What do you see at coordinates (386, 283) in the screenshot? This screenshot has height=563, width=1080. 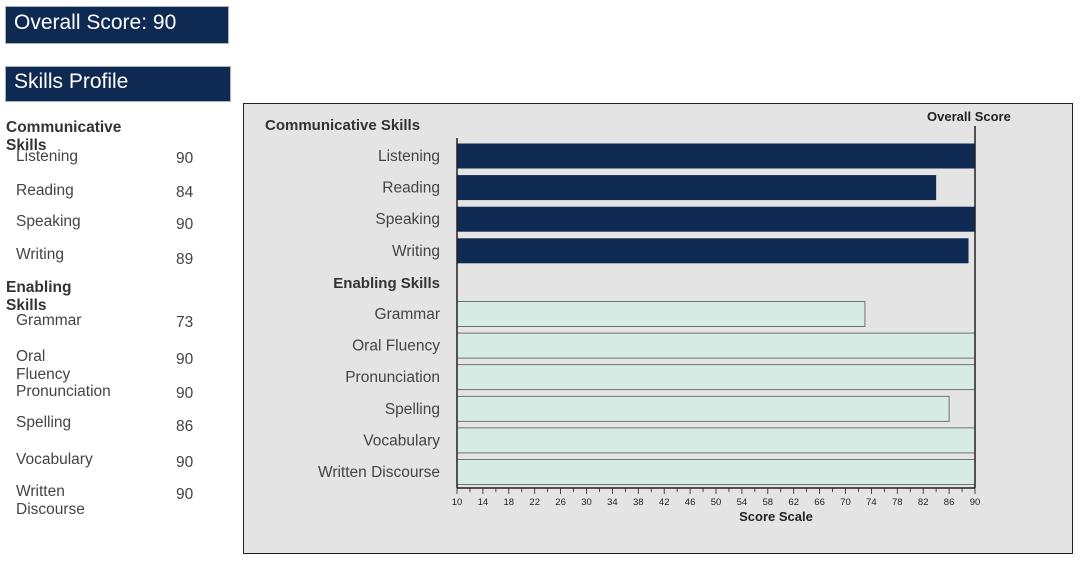 I see `group-heading: Enabling Skills` at bounding box center [386, 283].